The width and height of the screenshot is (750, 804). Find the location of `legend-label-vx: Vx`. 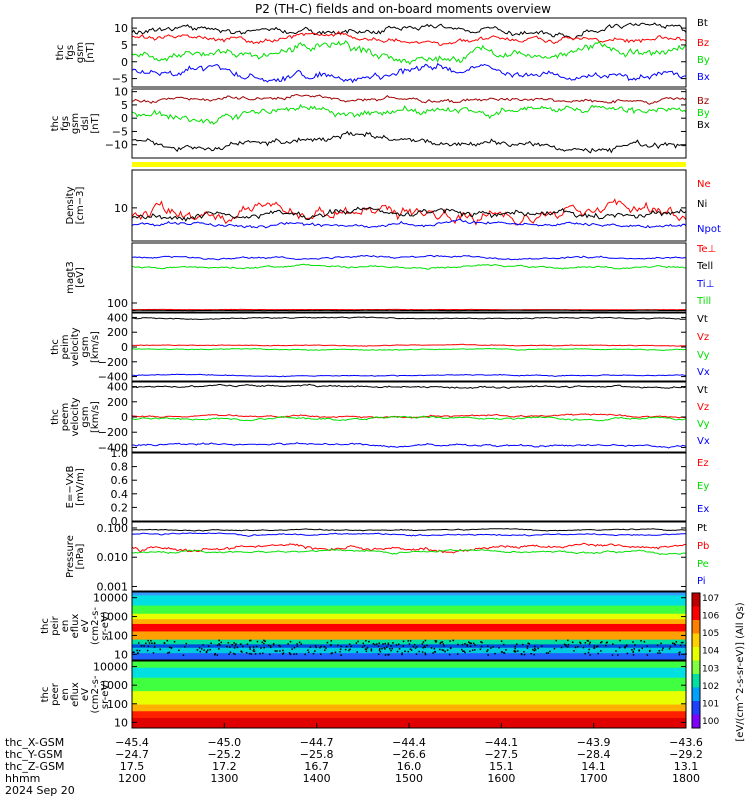

legend-label-vx: Vx is located at coordinates (703, 441).